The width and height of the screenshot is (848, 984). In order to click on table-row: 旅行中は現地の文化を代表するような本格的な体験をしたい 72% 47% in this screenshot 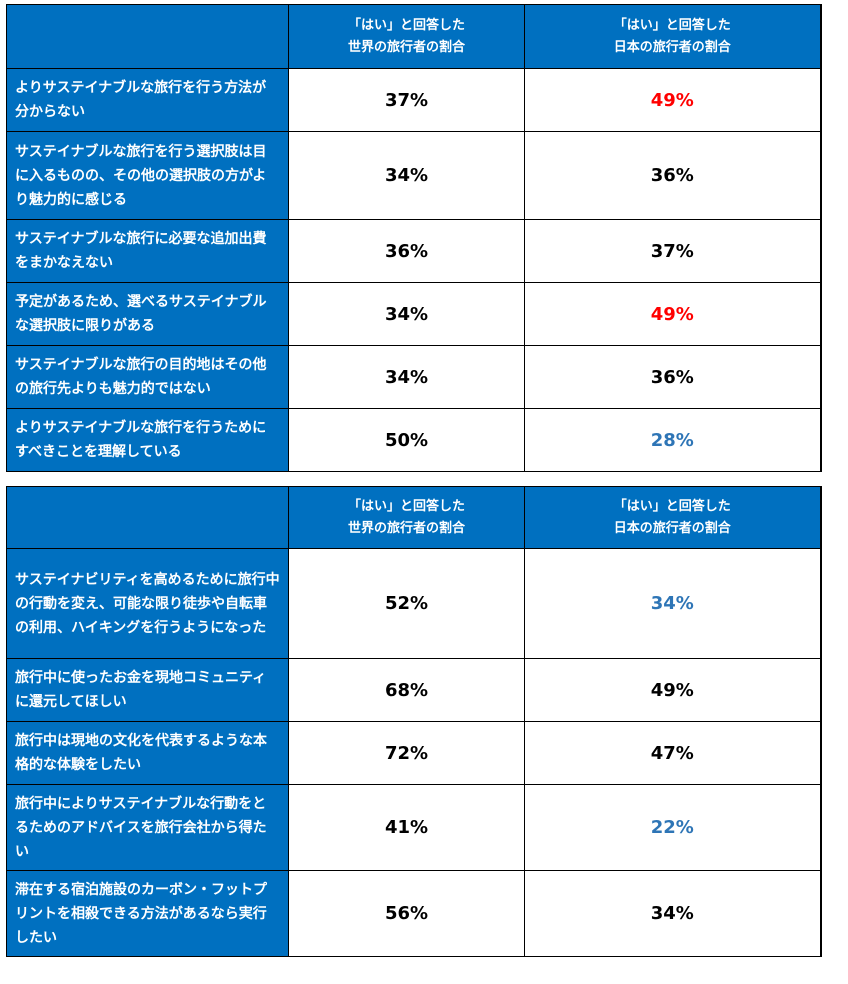, I will do `click(414, 753)`.